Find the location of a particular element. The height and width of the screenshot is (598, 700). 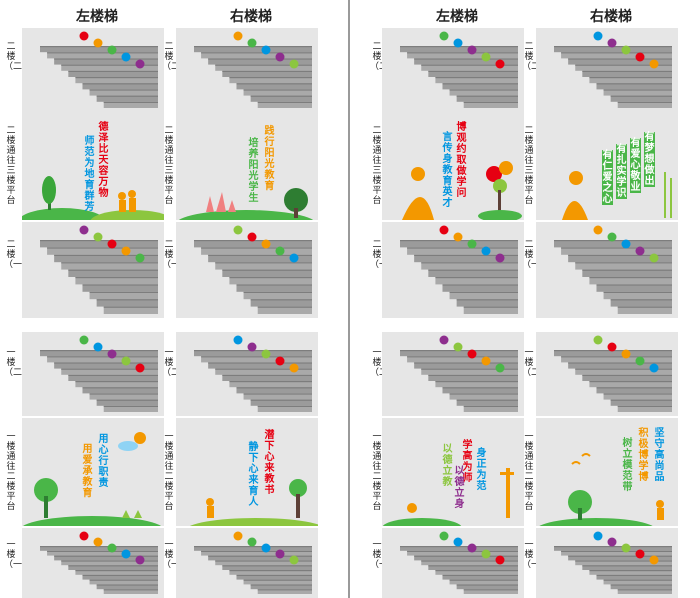

header-left-stairs: 左楼梯 is located at coordinates (97, 17).